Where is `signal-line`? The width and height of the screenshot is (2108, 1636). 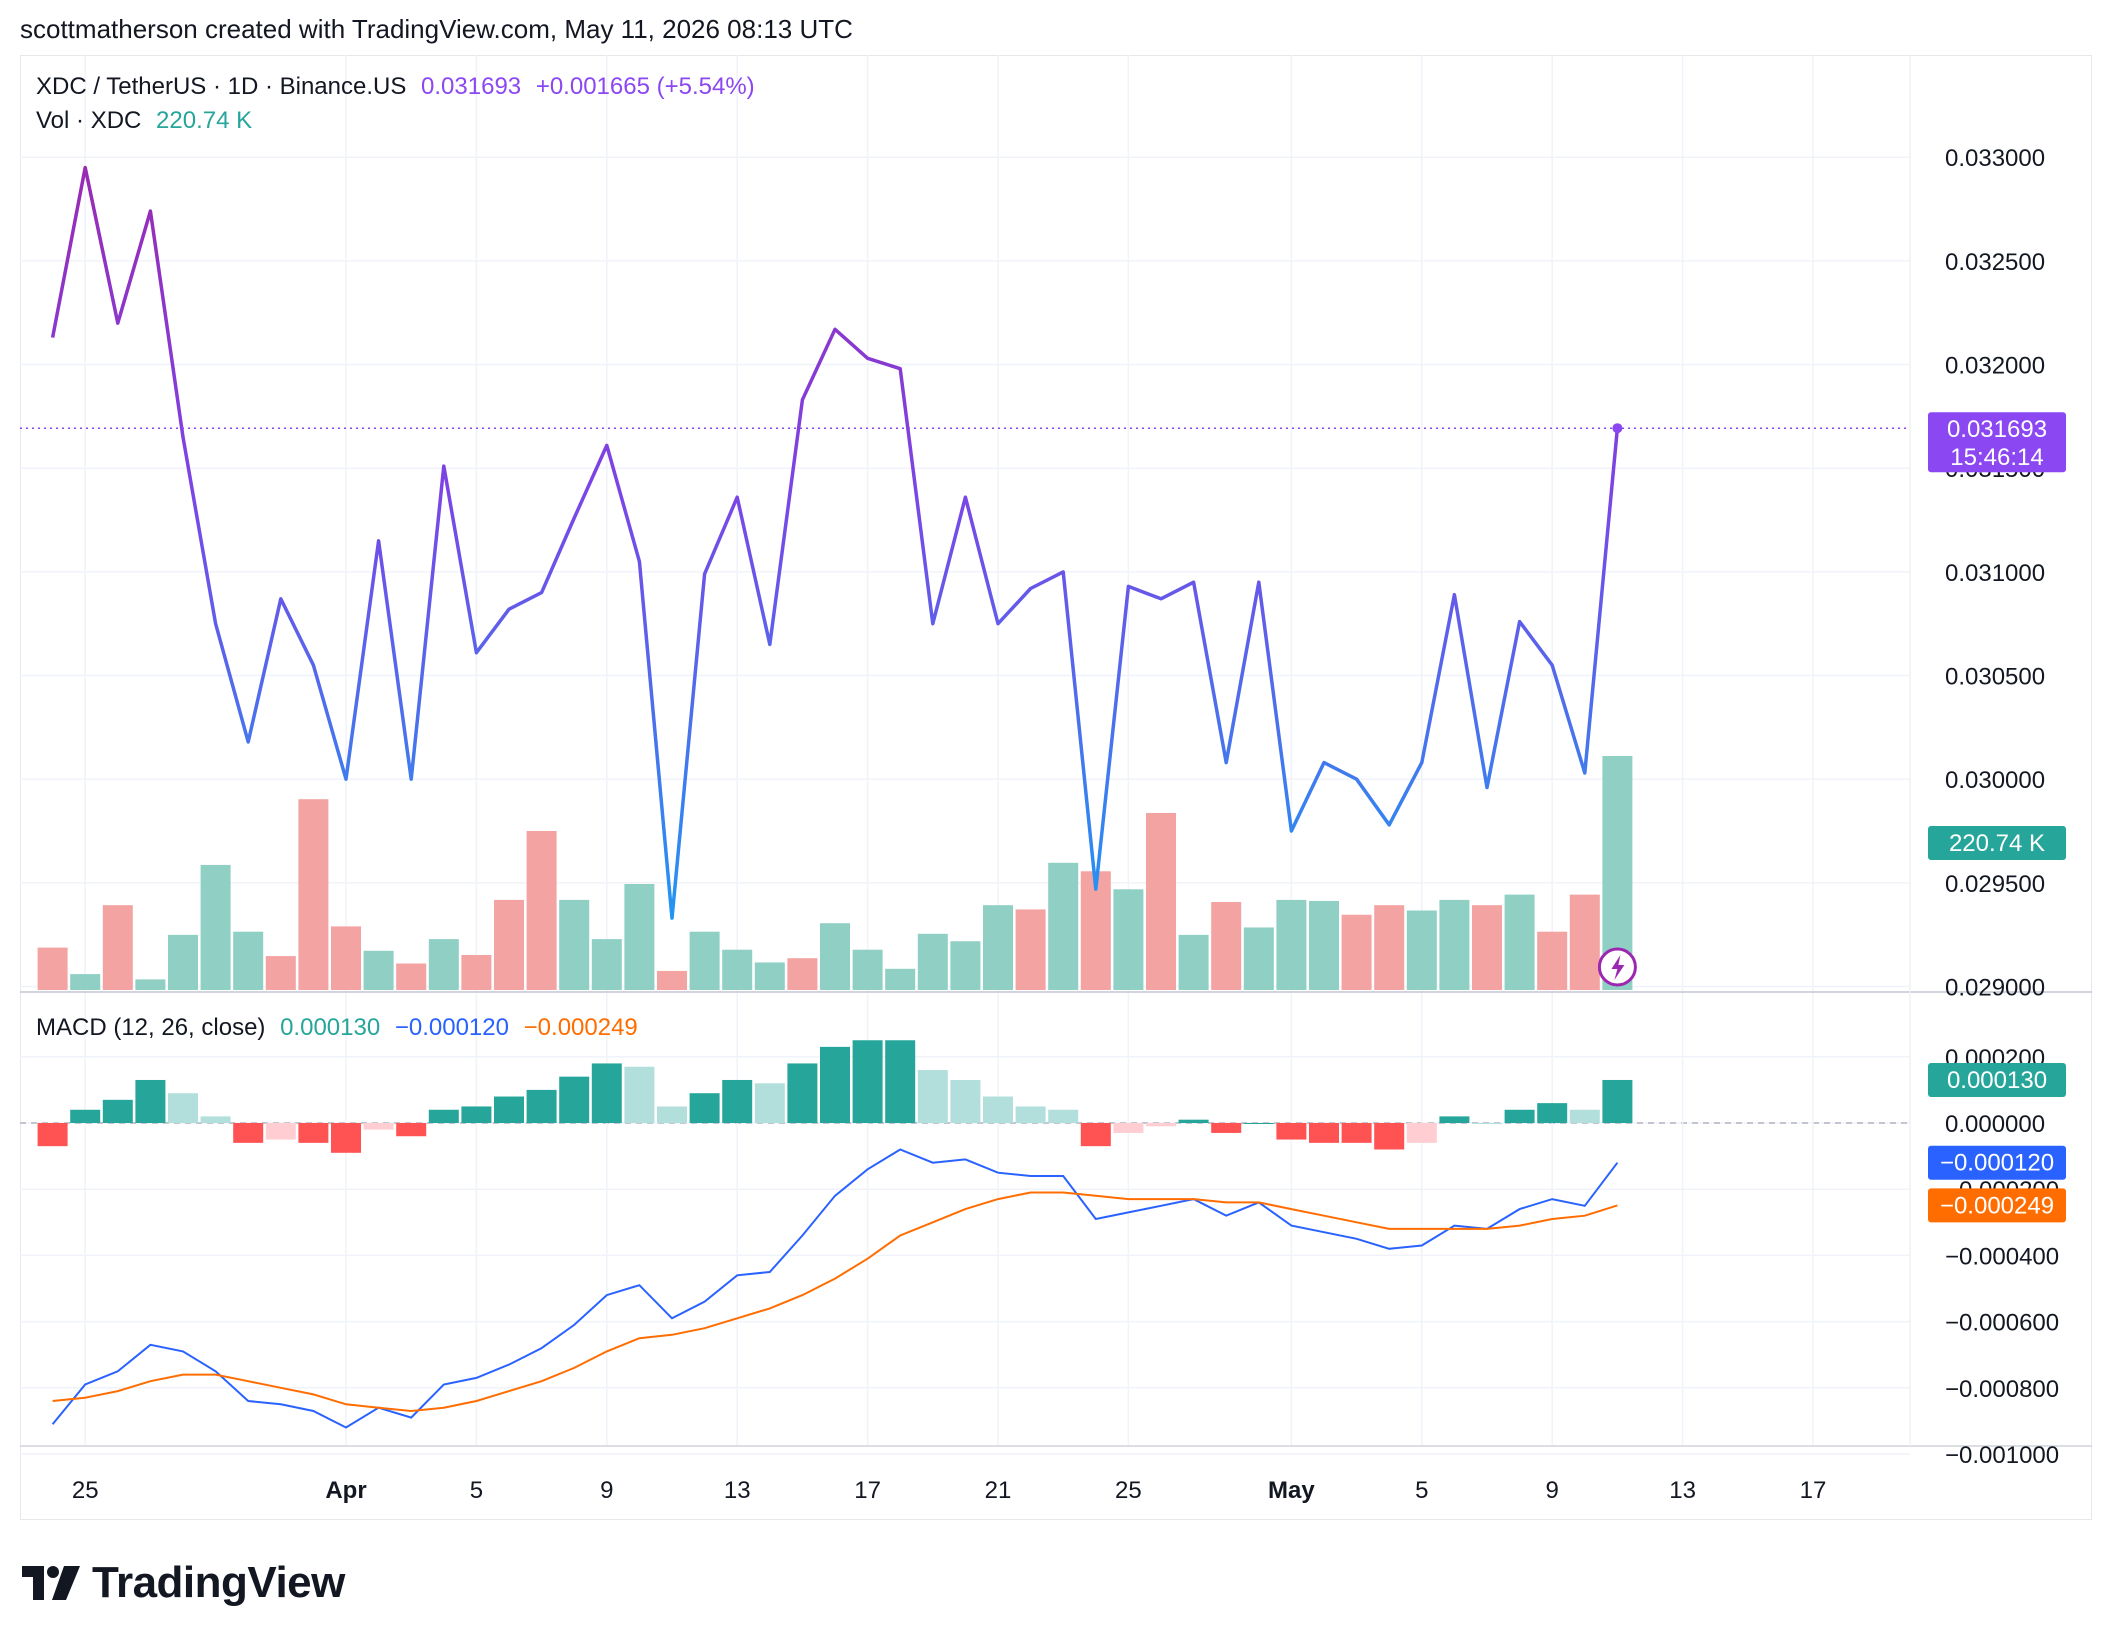
signal-line is located at coordinates (835, 1302).